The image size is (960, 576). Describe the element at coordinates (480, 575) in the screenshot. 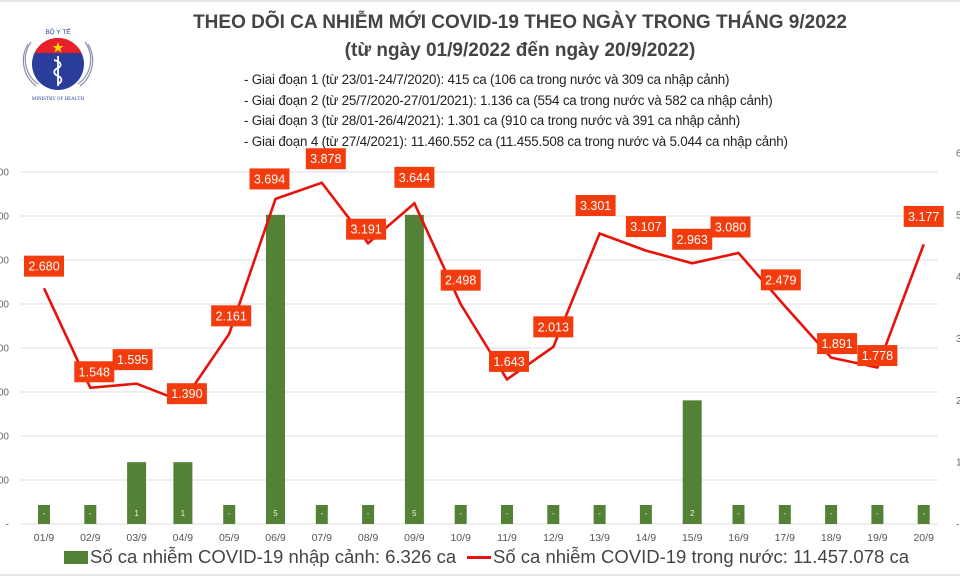

I see `bottom-border` at that location.